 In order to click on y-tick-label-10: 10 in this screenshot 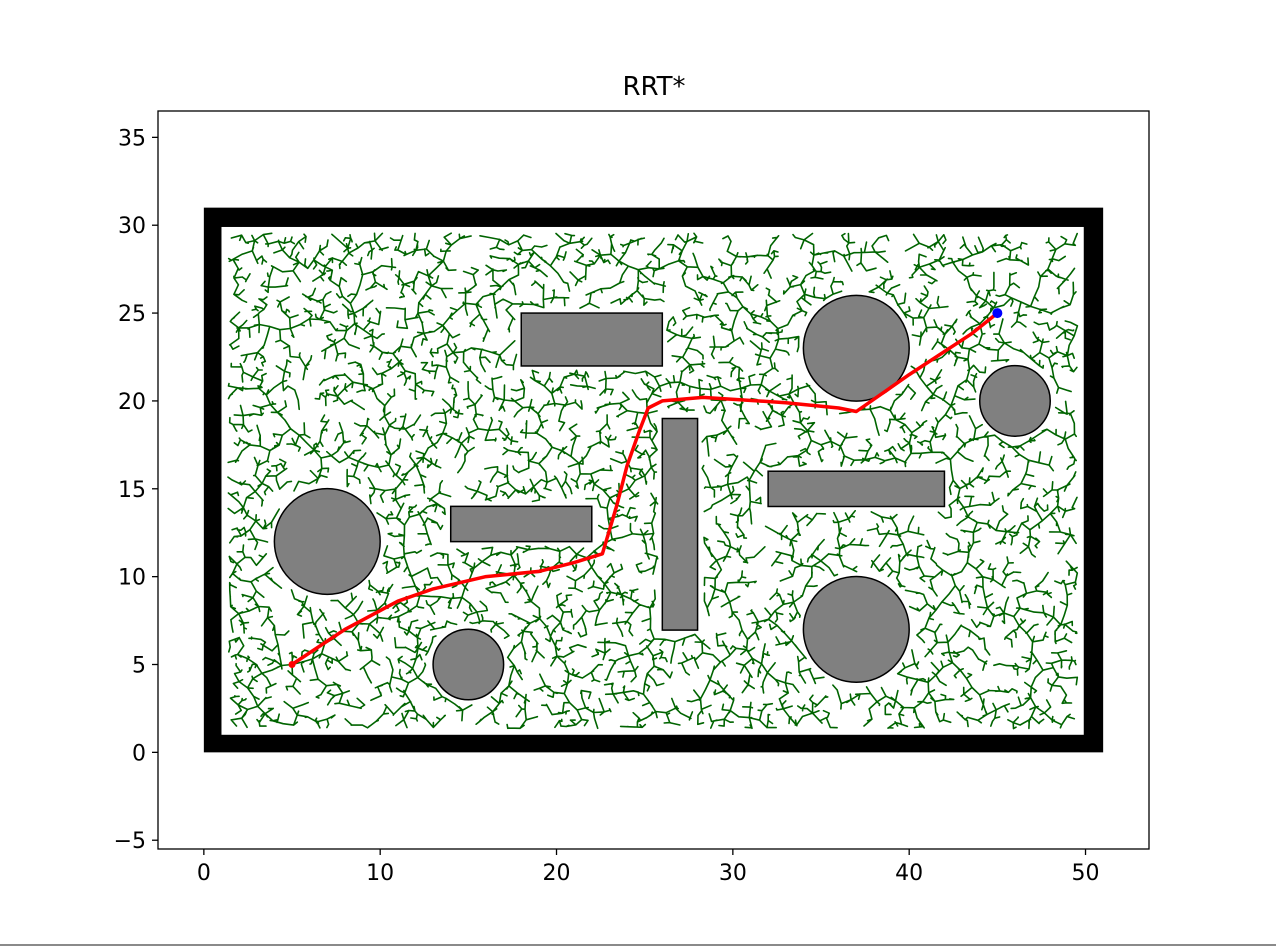, I will do `click(132, 578)`.